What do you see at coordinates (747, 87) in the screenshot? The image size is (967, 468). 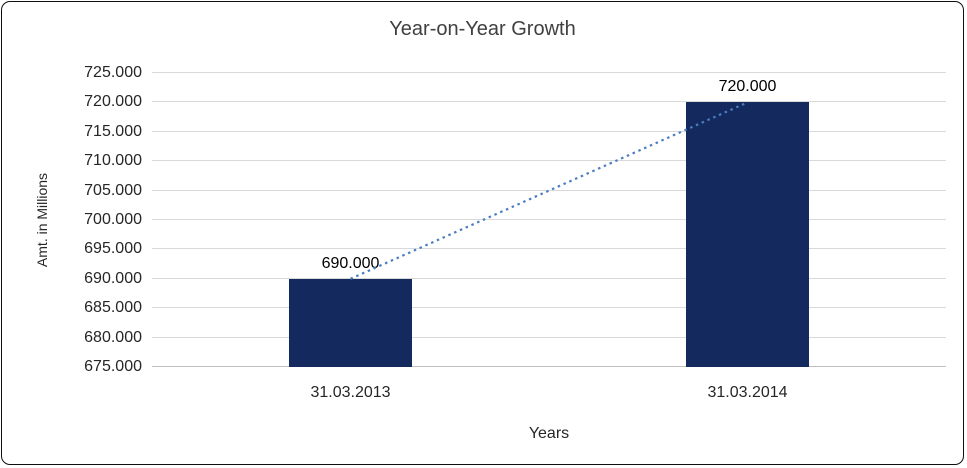 I see `bar-value-label: 720.000` at bounding box center [747, 87].